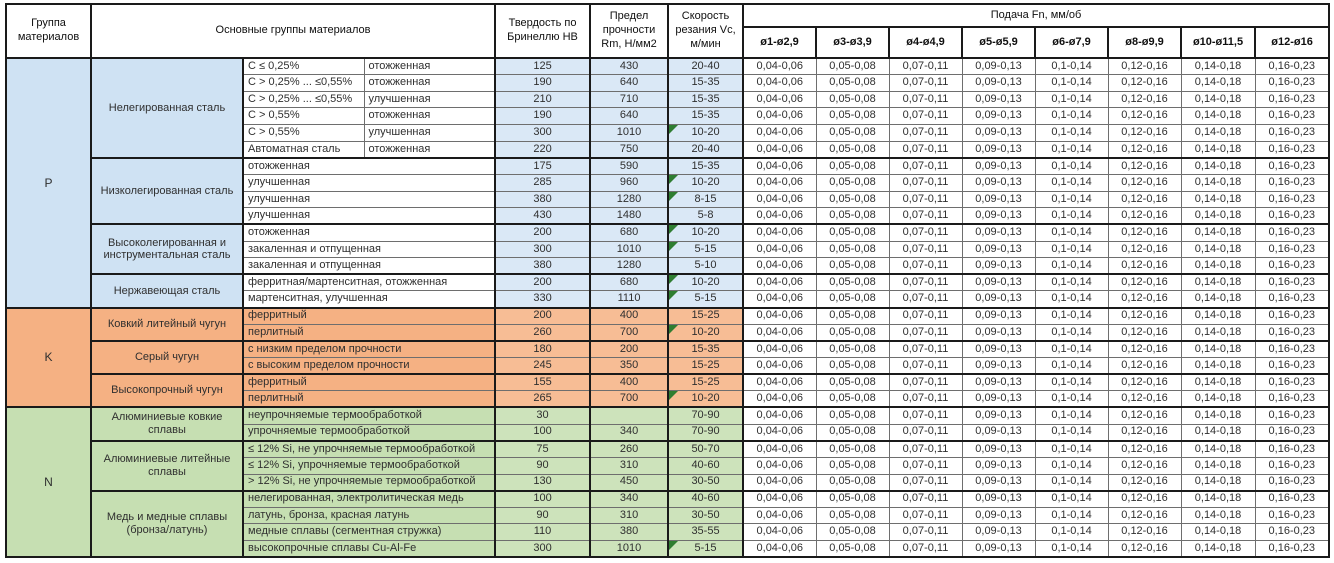 The width and height of the screenshot is (1334, 563). I want to click on material-condition: закаленная и отпущенная, so click(369, 266).